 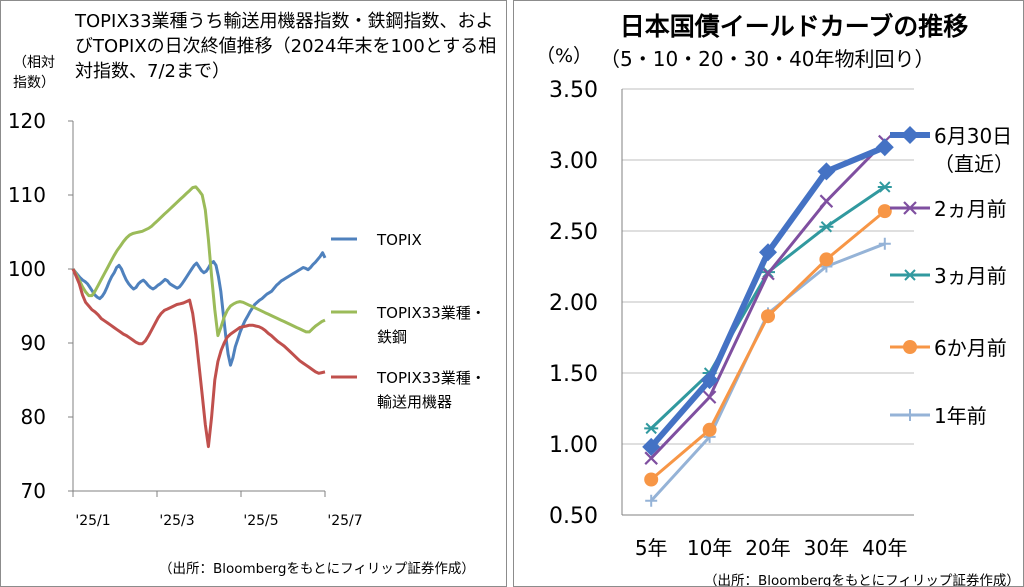 What do you see at coordinates (392, 337) in the screenshot?
I see `legend-label-2: 鉄鋼` at bounding box center [392, 337].